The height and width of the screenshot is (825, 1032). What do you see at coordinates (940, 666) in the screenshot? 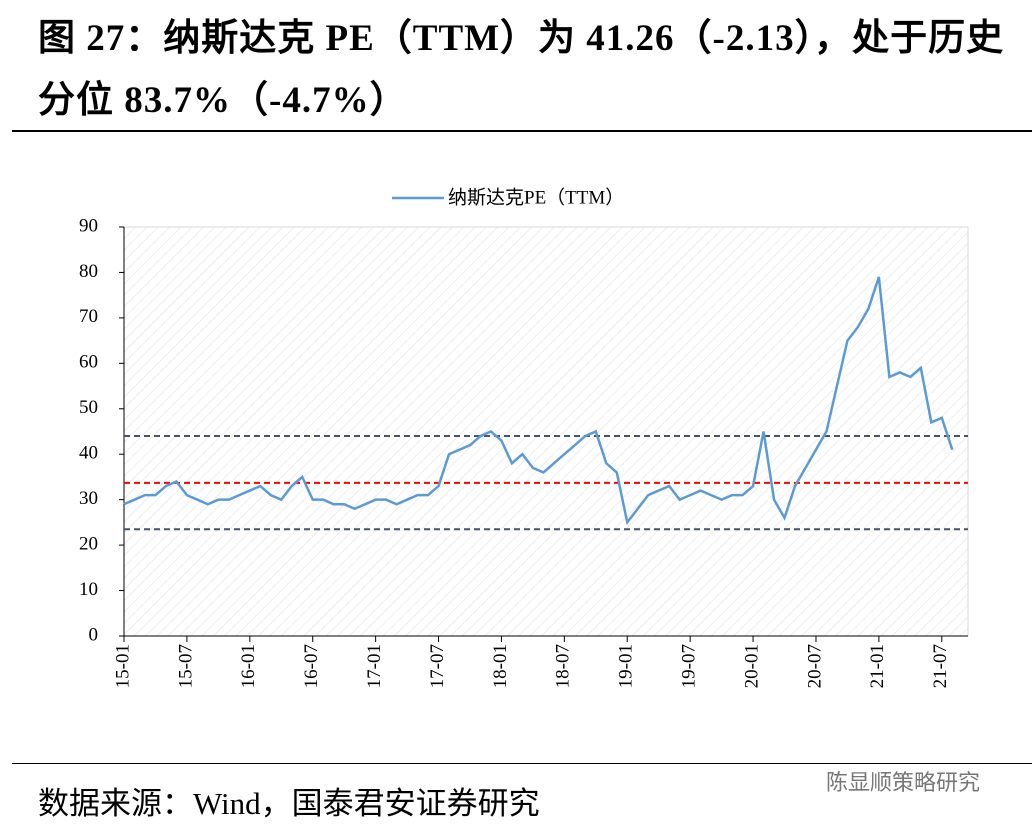
I see `x-tick-label: 21-07` at bounding box center [940, 666].